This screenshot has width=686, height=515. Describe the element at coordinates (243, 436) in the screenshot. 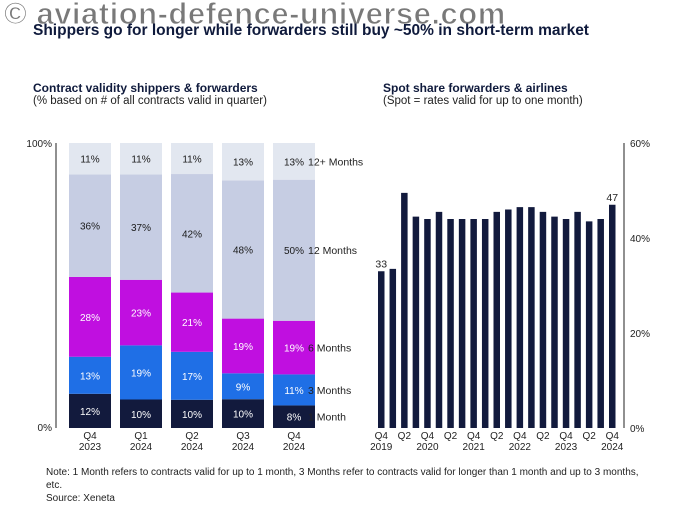

I see `x-tick-label: Q3` at that location.